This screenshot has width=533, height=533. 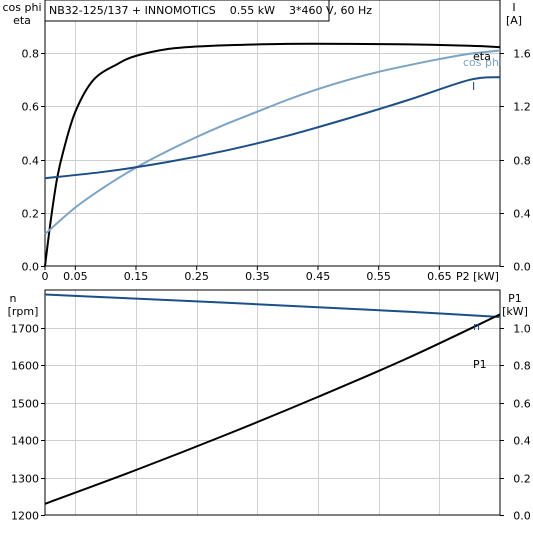 I want to click on right-tick-label: 1.6, so click(x=522, y=54).